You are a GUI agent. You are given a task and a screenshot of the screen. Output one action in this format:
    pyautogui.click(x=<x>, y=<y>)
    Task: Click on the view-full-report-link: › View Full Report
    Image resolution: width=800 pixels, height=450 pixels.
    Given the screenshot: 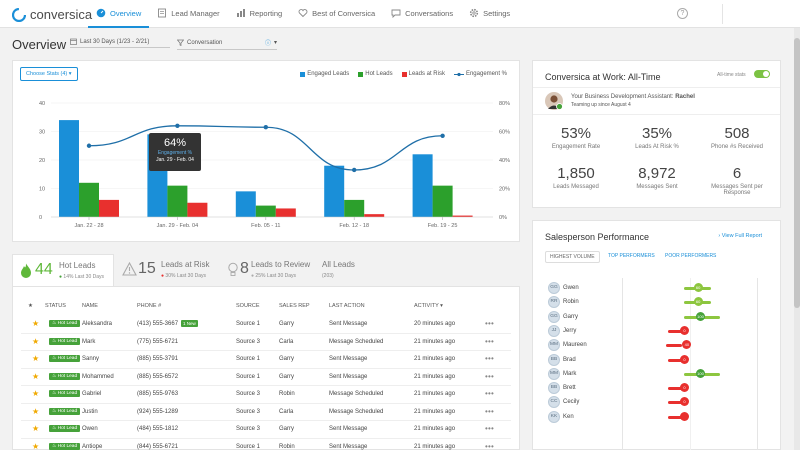 What is the action you would take?
    pyautogui.click(x=740, y=236)
    